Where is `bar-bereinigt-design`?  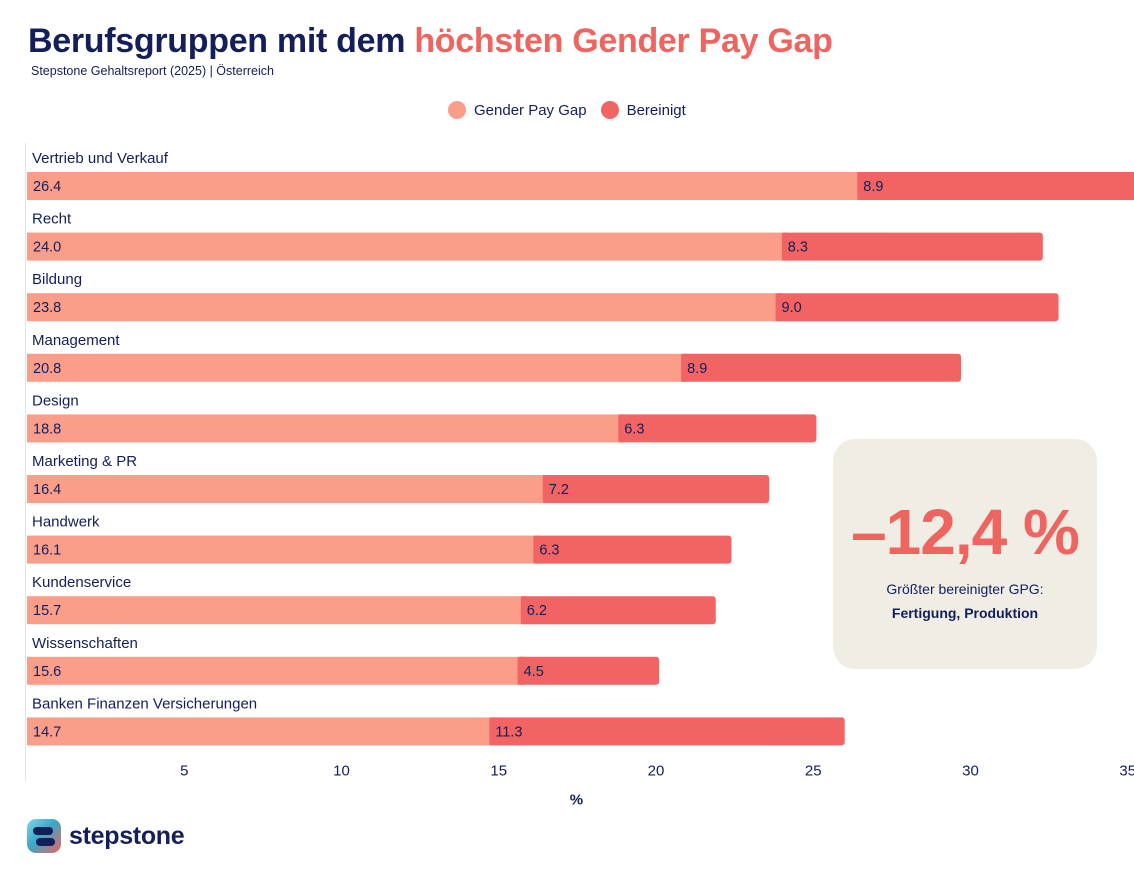
bar-bereinigt-design is located at coordinates (717, 428).